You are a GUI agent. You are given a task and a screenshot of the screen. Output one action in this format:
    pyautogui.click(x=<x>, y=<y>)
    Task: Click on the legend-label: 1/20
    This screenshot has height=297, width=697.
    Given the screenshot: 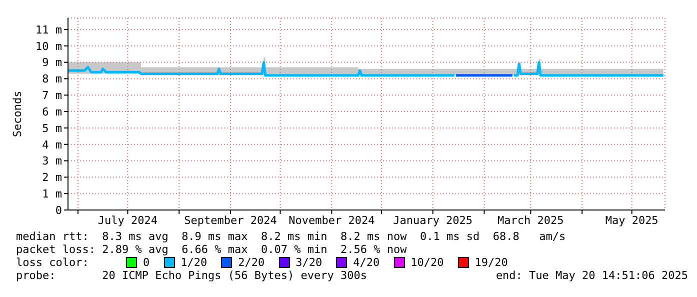 What is the action you would take?
    pyautogui.click(x=194, y=262)
    